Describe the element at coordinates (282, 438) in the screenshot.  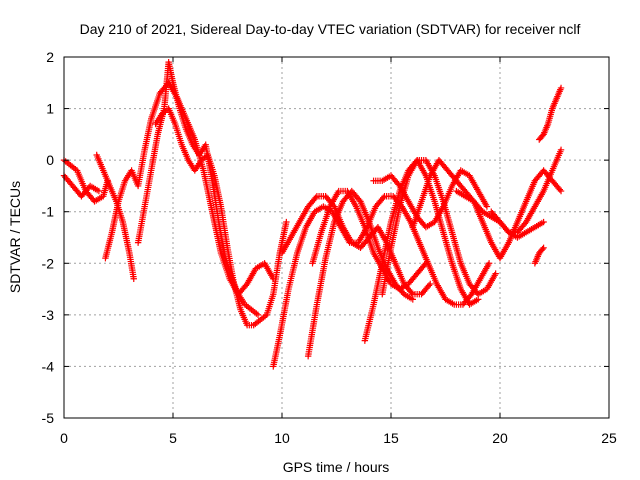
I see `x-tick-label: 10` at that location.